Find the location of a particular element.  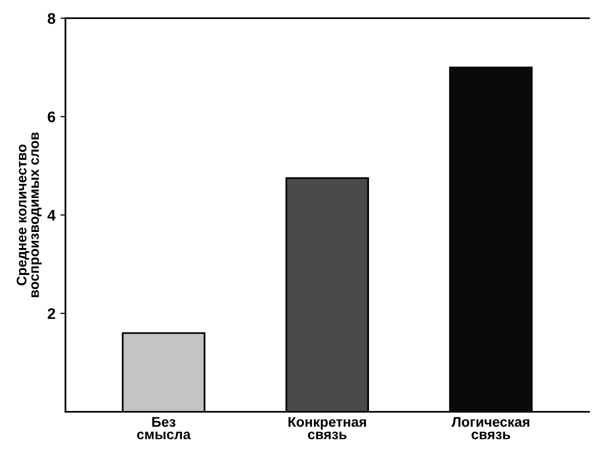

y-tick-label: 2 is located at coordinates (52, 313).